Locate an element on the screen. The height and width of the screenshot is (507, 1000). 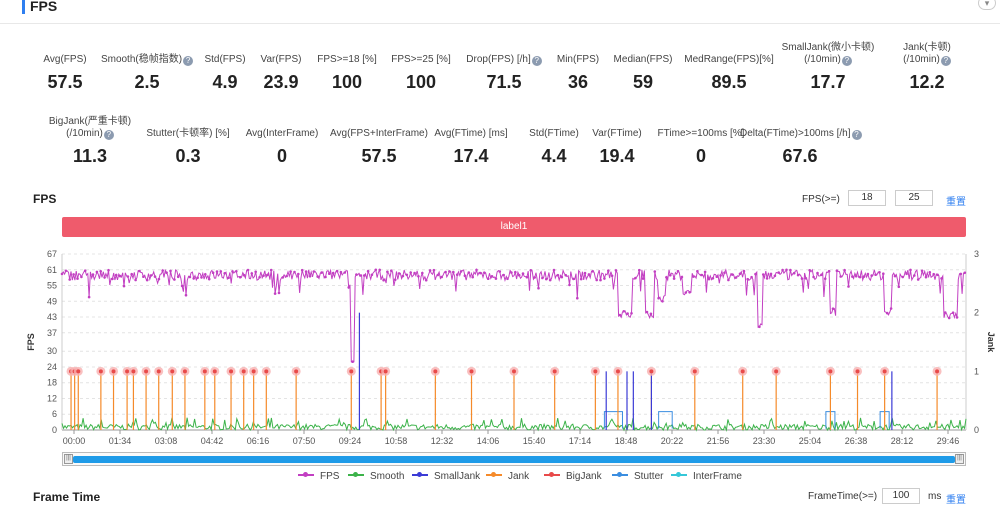
x-tick-label: 28:12 is located at coordinates (902, 441).